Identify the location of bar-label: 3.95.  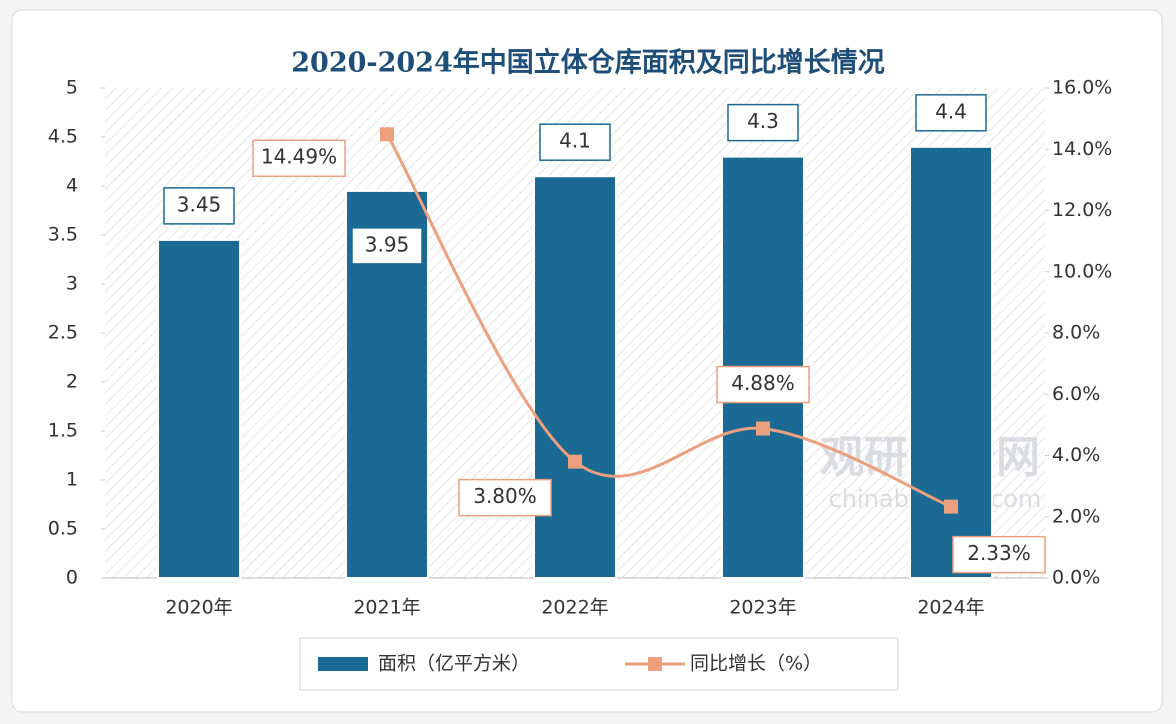
(387, 244).